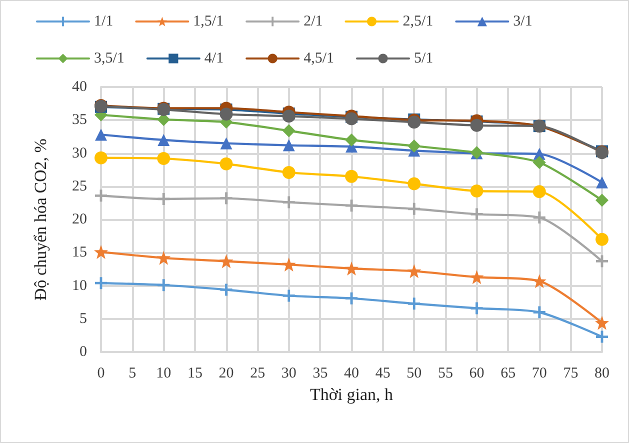  I want to click on x-tick-label: 15, so click(194, 374).